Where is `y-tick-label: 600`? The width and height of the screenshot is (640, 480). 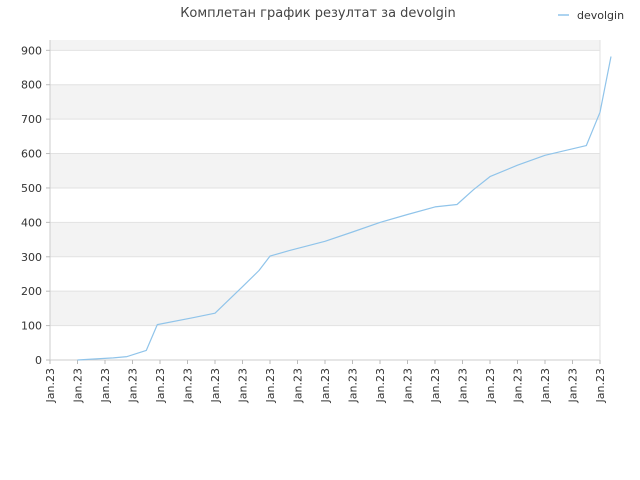 y-tick-label: 600 is located at coordinates (31, 154).